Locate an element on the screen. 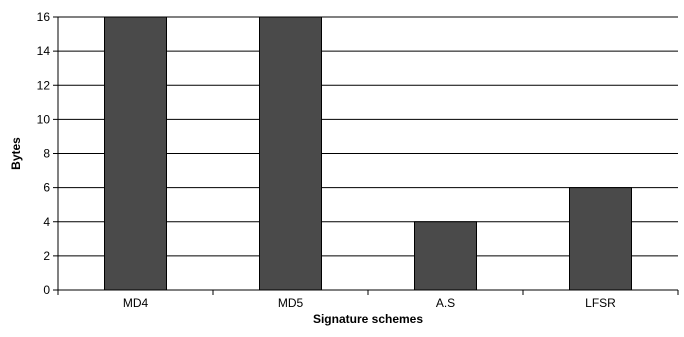 The width and height of the screenshot is (684, 337). bar-md5 is located at coordinates (290, 153).